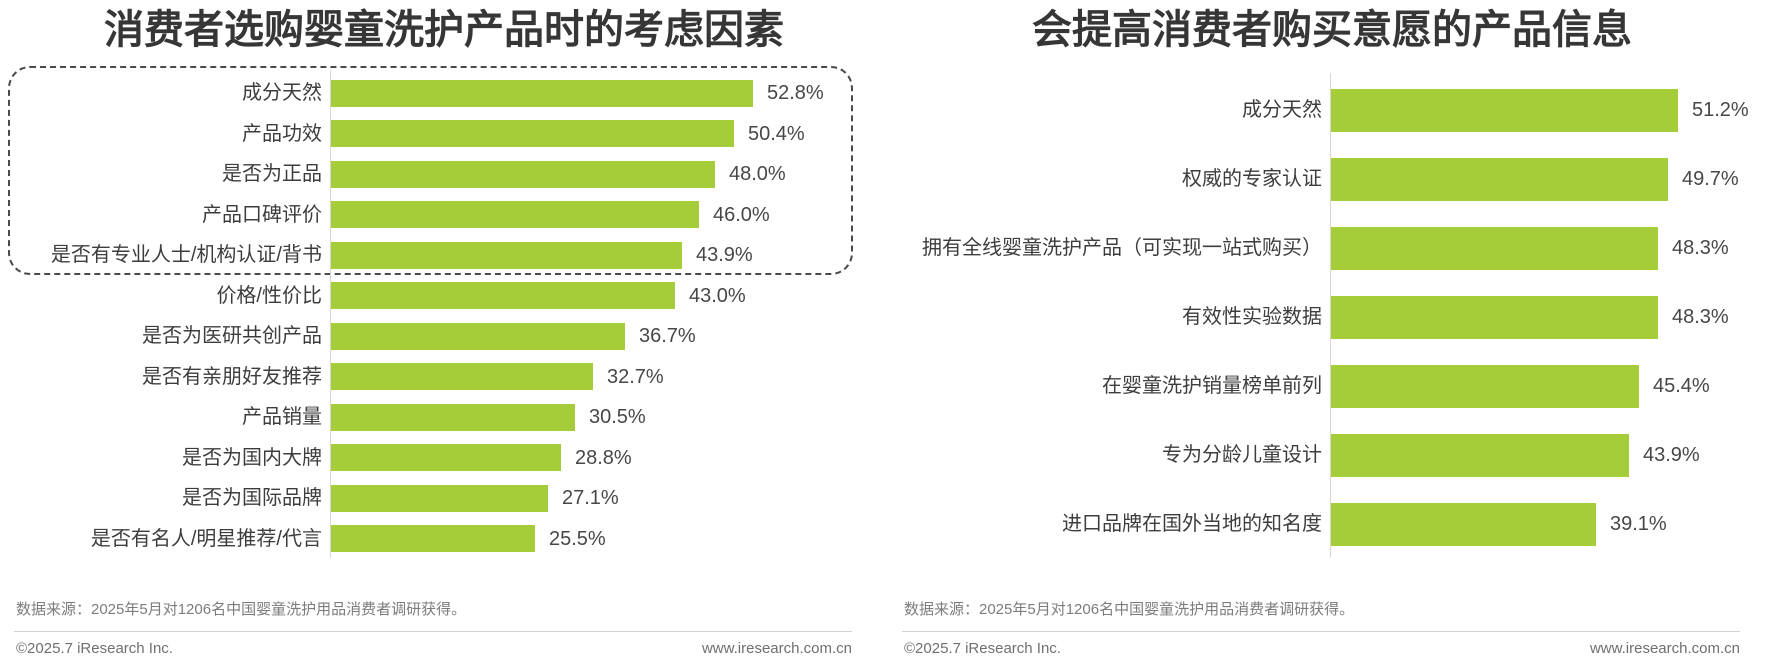  What do you see at coordinates (577, 538) in the screenshot?
I see `value-label: 25.5%` at bounding box center [577, 538].